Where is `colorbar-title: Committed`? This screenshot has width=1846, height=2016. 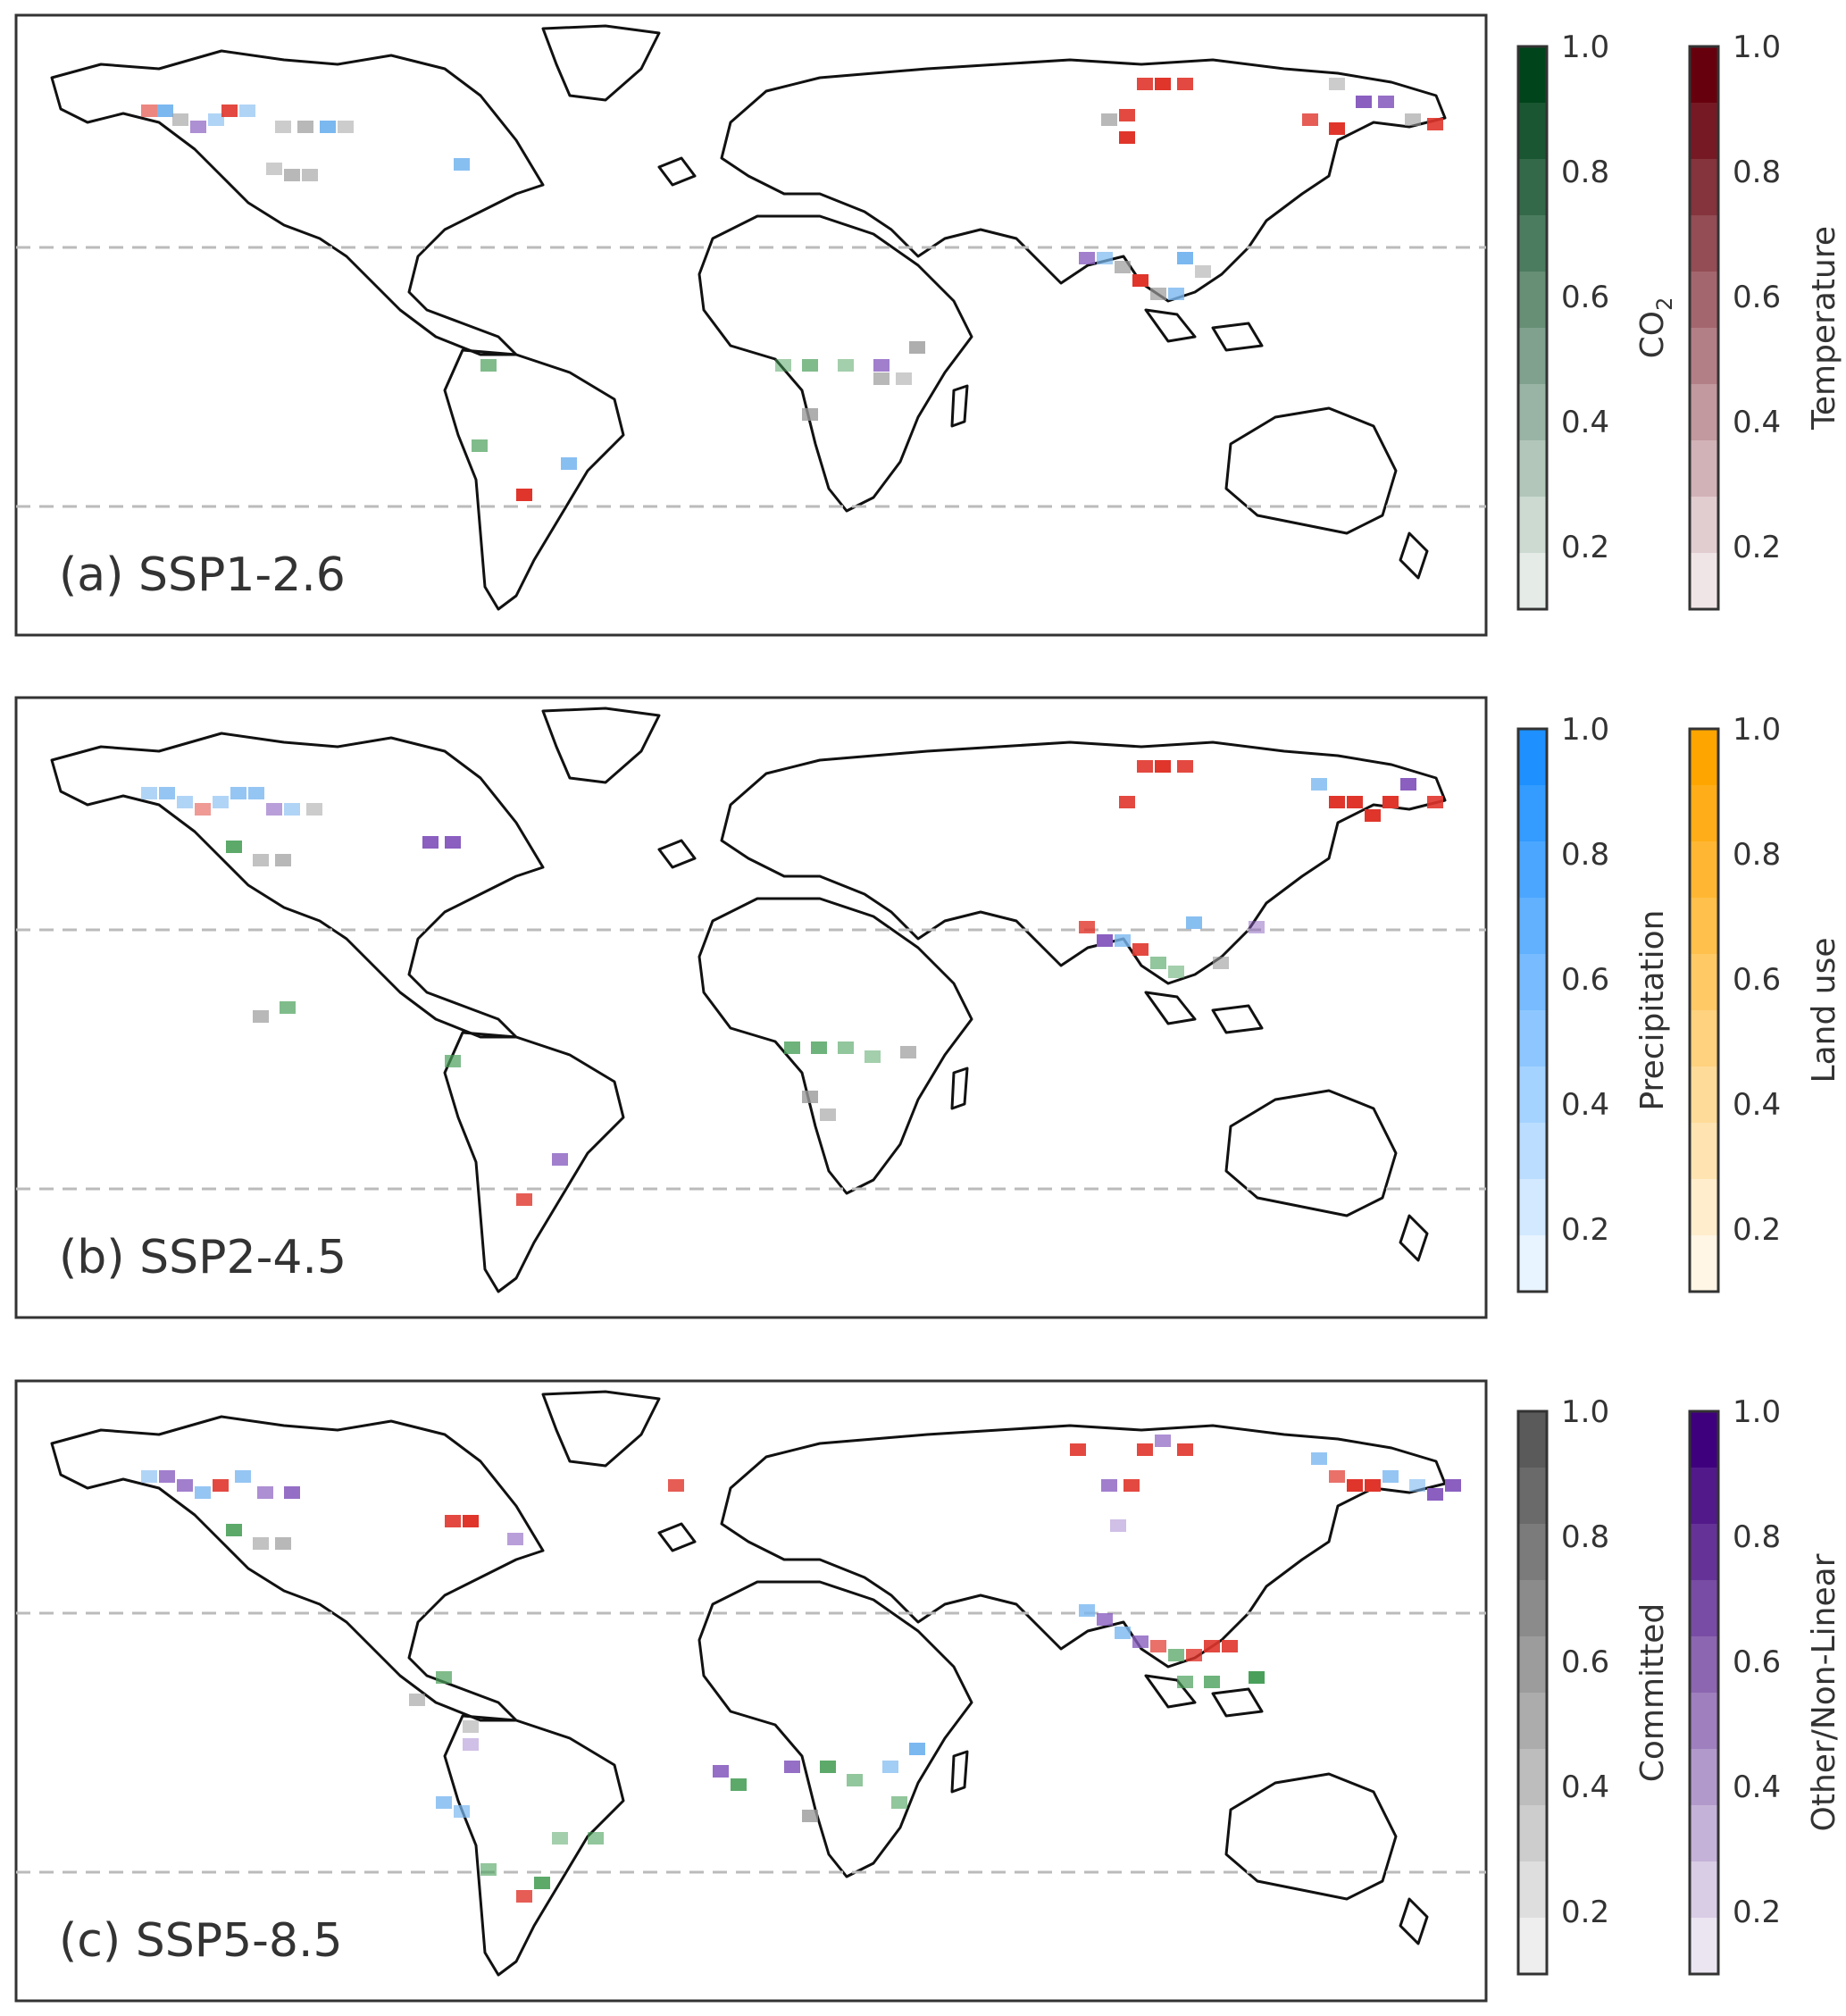 colorbar-title: Committed is located at coordinates (1652, 1693).